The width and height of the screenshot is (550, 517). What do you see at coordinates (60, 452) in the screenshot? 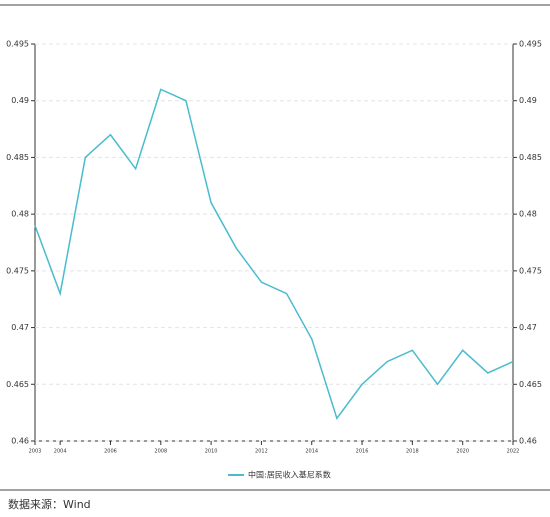
I see `x-tick-label: 2004` at bounding box center [60, 452].